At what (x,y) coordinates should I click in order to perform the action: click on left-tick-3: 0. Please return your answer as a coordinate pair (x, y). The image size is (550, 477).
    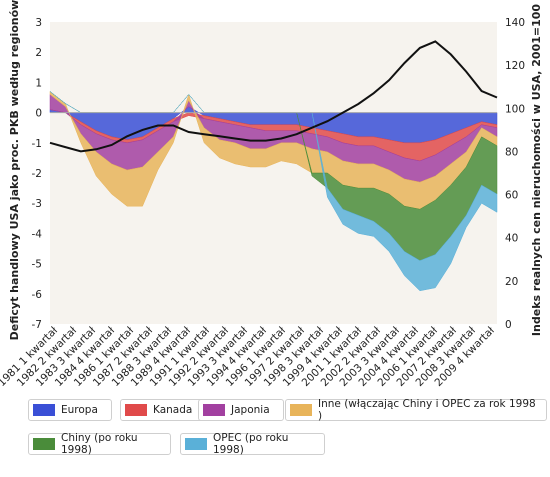
    Looking at the image, I should click on (38, 114).